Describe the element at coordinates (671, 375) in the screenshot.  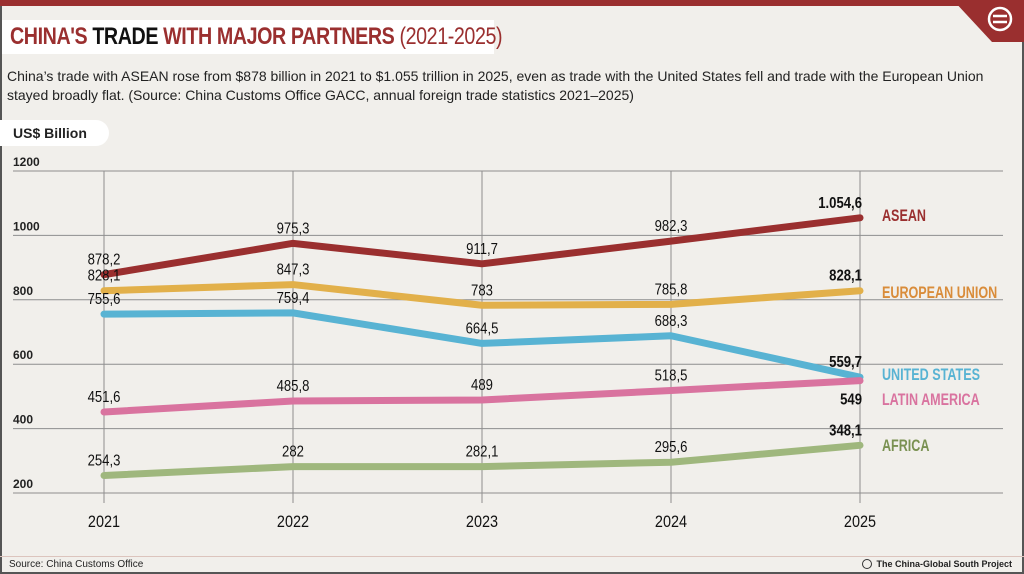
I see `data-label: 518,5` at that location.